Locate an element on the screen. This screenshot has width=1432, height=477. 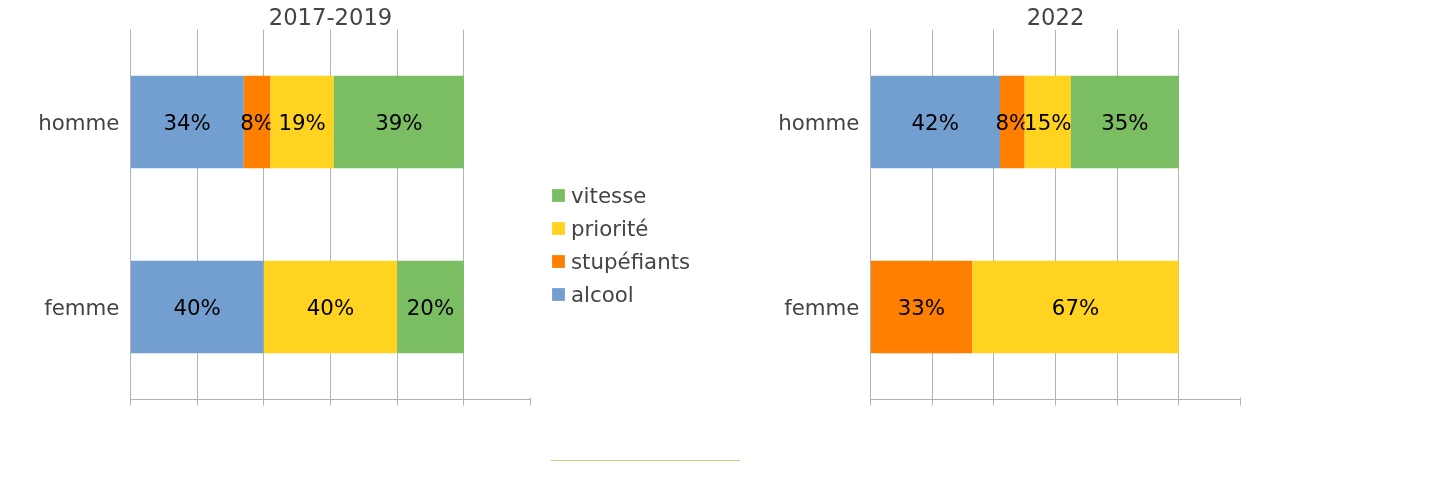
data-label: 35% is located at coordinates (1125, 122).